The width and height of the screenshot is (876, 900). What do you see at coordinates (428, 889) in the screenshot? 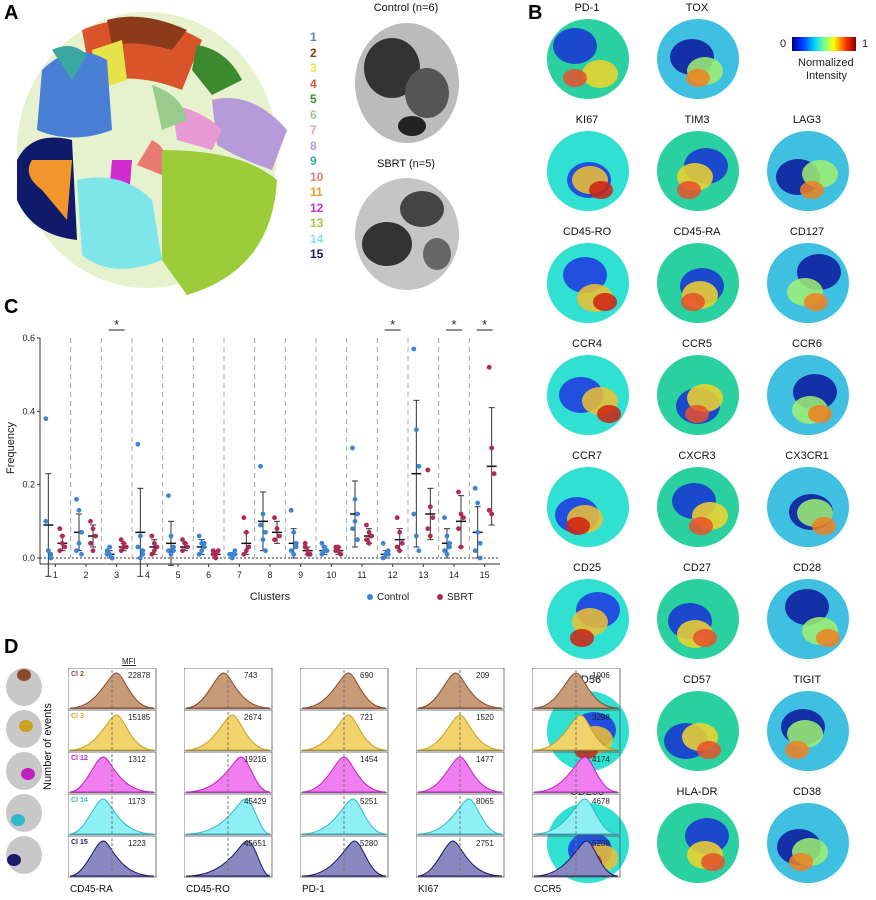
I see `histogram-marker-label: KI67` at bounding box center [428, 889].